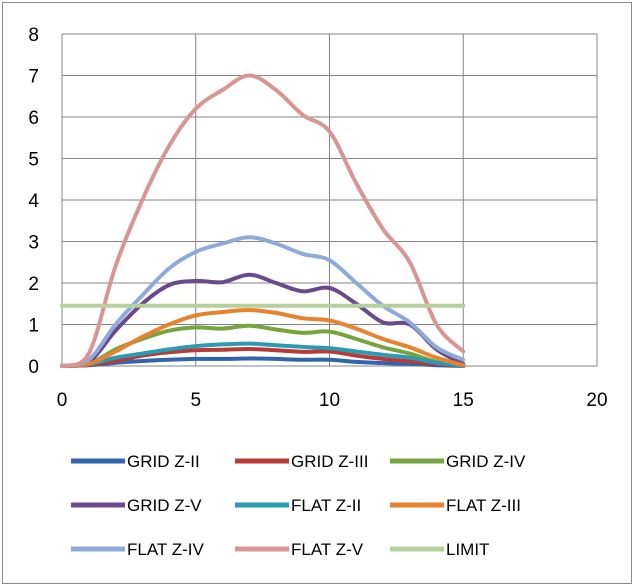 The image size is (635, 587). I want to click on x-tick-label: 0, so click(62, 400).